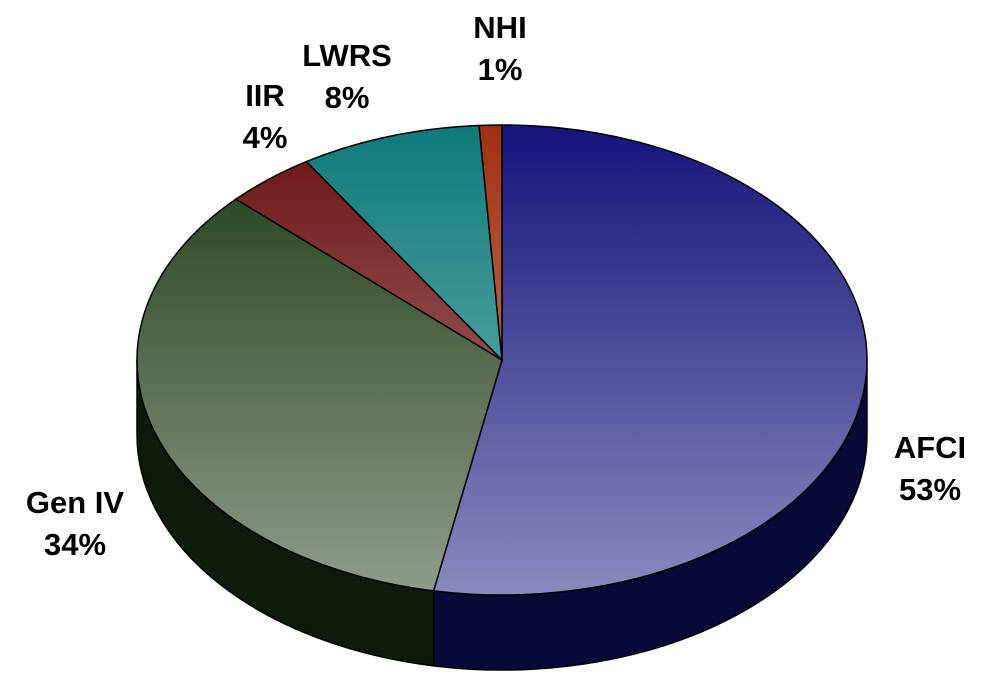  Describe the element at coordinates (500, 69) in the screenshot. I see `slice-value-label: 1%` at that location.